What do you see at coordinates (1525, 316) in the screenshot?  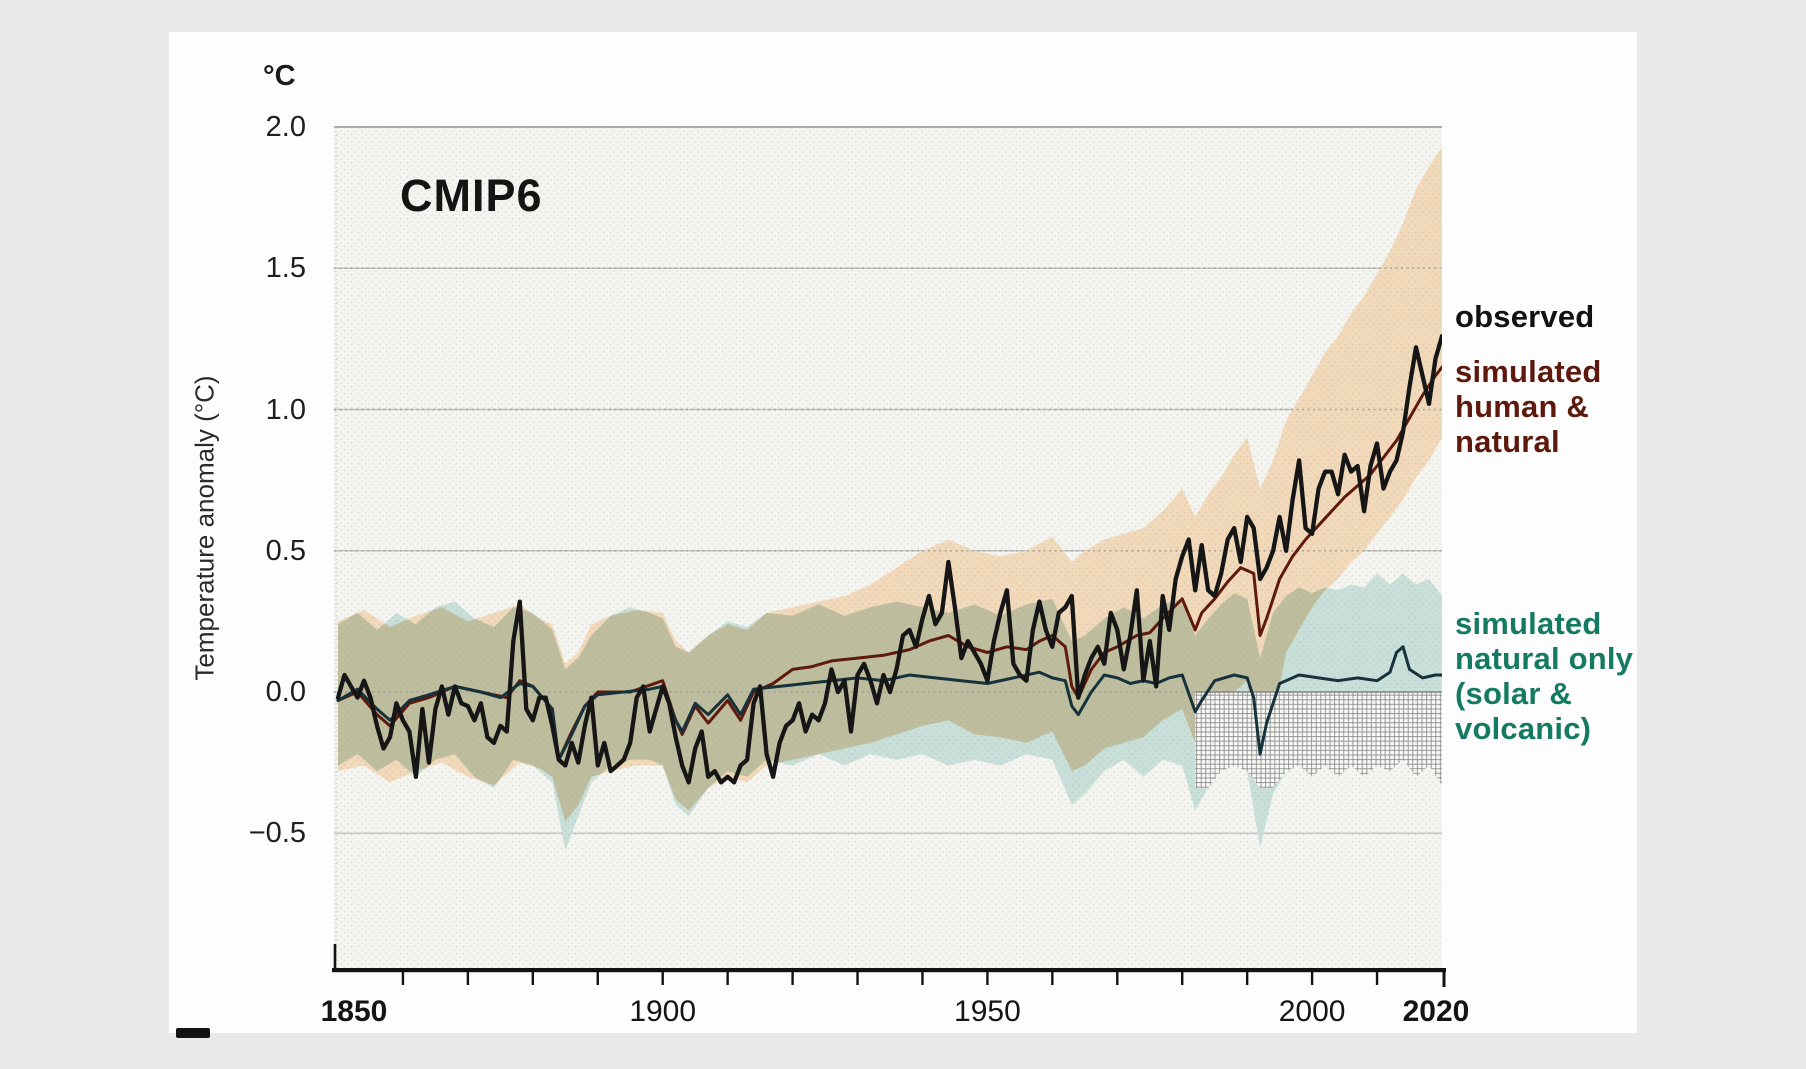 I see `legend-observed: observed` at bounding box center [1525, 316].